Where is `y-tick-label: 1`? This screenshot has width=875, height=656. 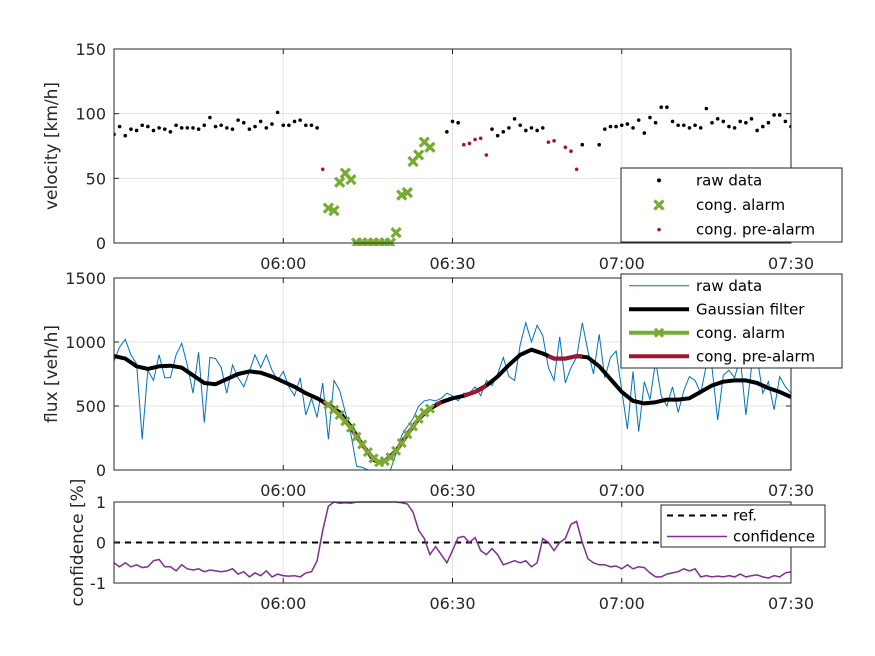 y-tick-label: 1 is located at coordinates (101, 502).